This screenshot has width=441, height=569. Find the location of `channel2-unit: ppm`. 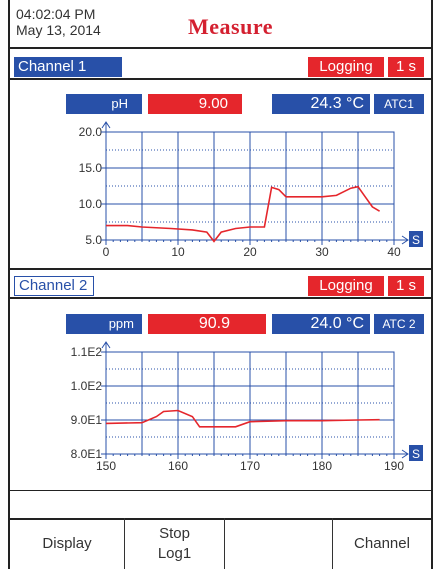

channel2-unit: ppm is located at coordinates (104, 324).